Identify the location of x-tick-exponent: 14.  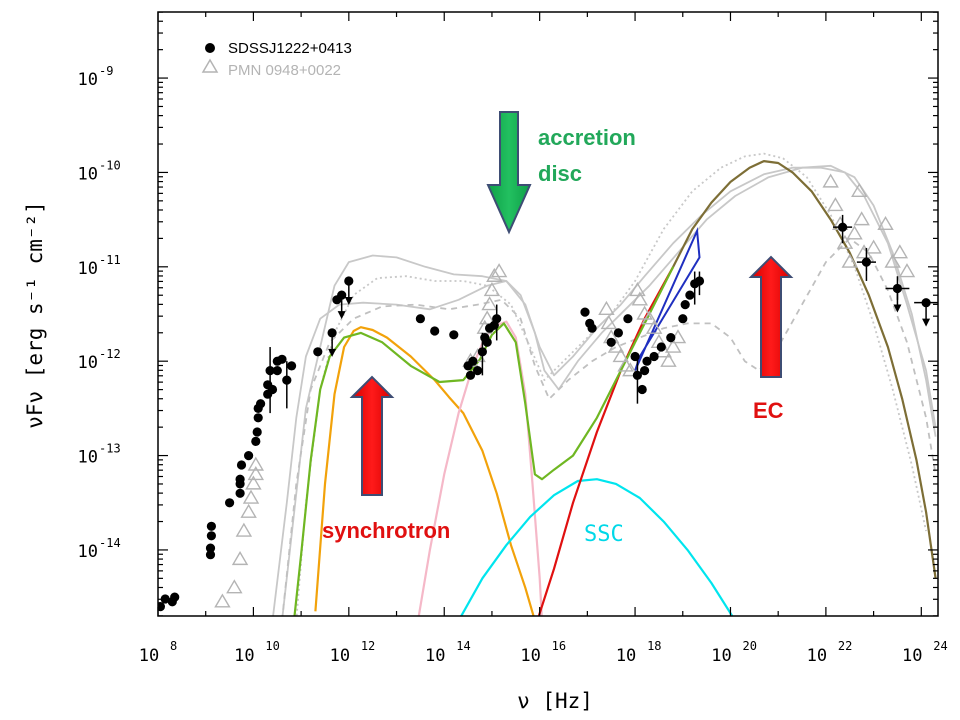
(463, 646).